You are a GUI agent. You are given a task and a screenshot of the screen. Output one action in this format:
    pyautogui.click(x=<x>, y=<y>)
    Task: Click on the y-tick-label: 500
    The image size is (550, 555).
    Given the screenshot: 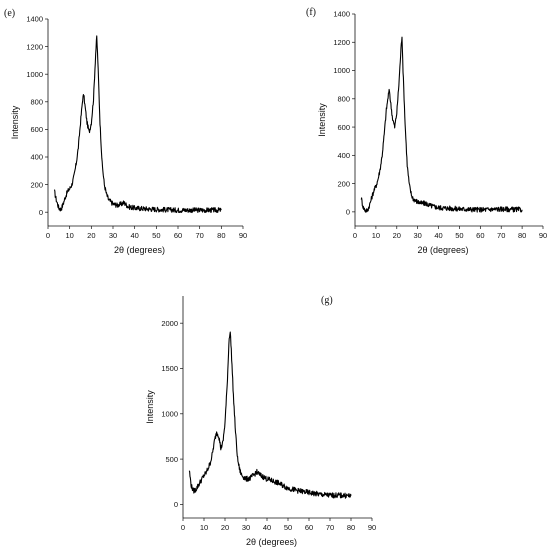 What is the action you would take?
    pyautogui.click(x=171, y=459)
    